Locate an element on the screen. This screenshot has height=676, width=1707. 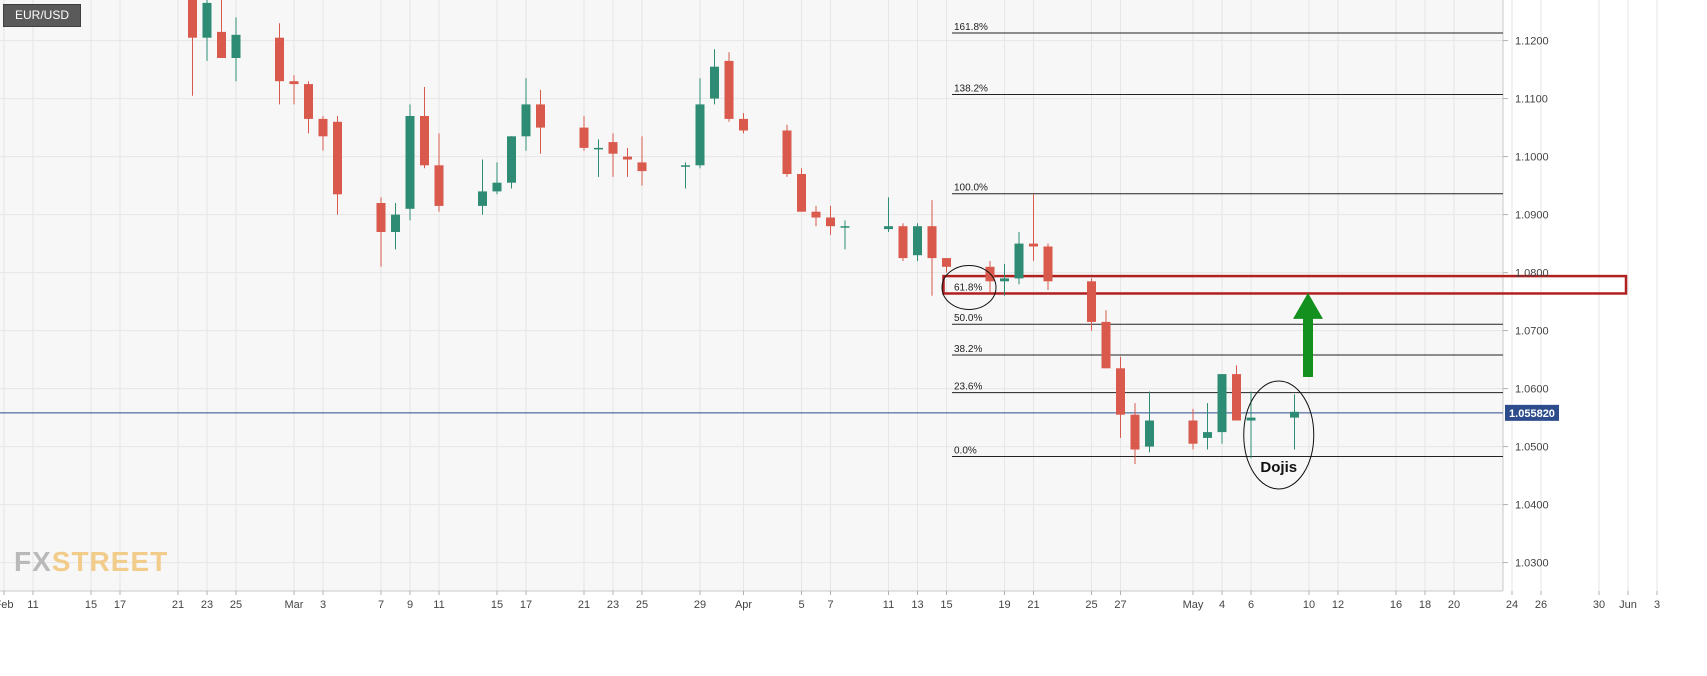
up-arrow-icon is located at coordinates (1308, 334).